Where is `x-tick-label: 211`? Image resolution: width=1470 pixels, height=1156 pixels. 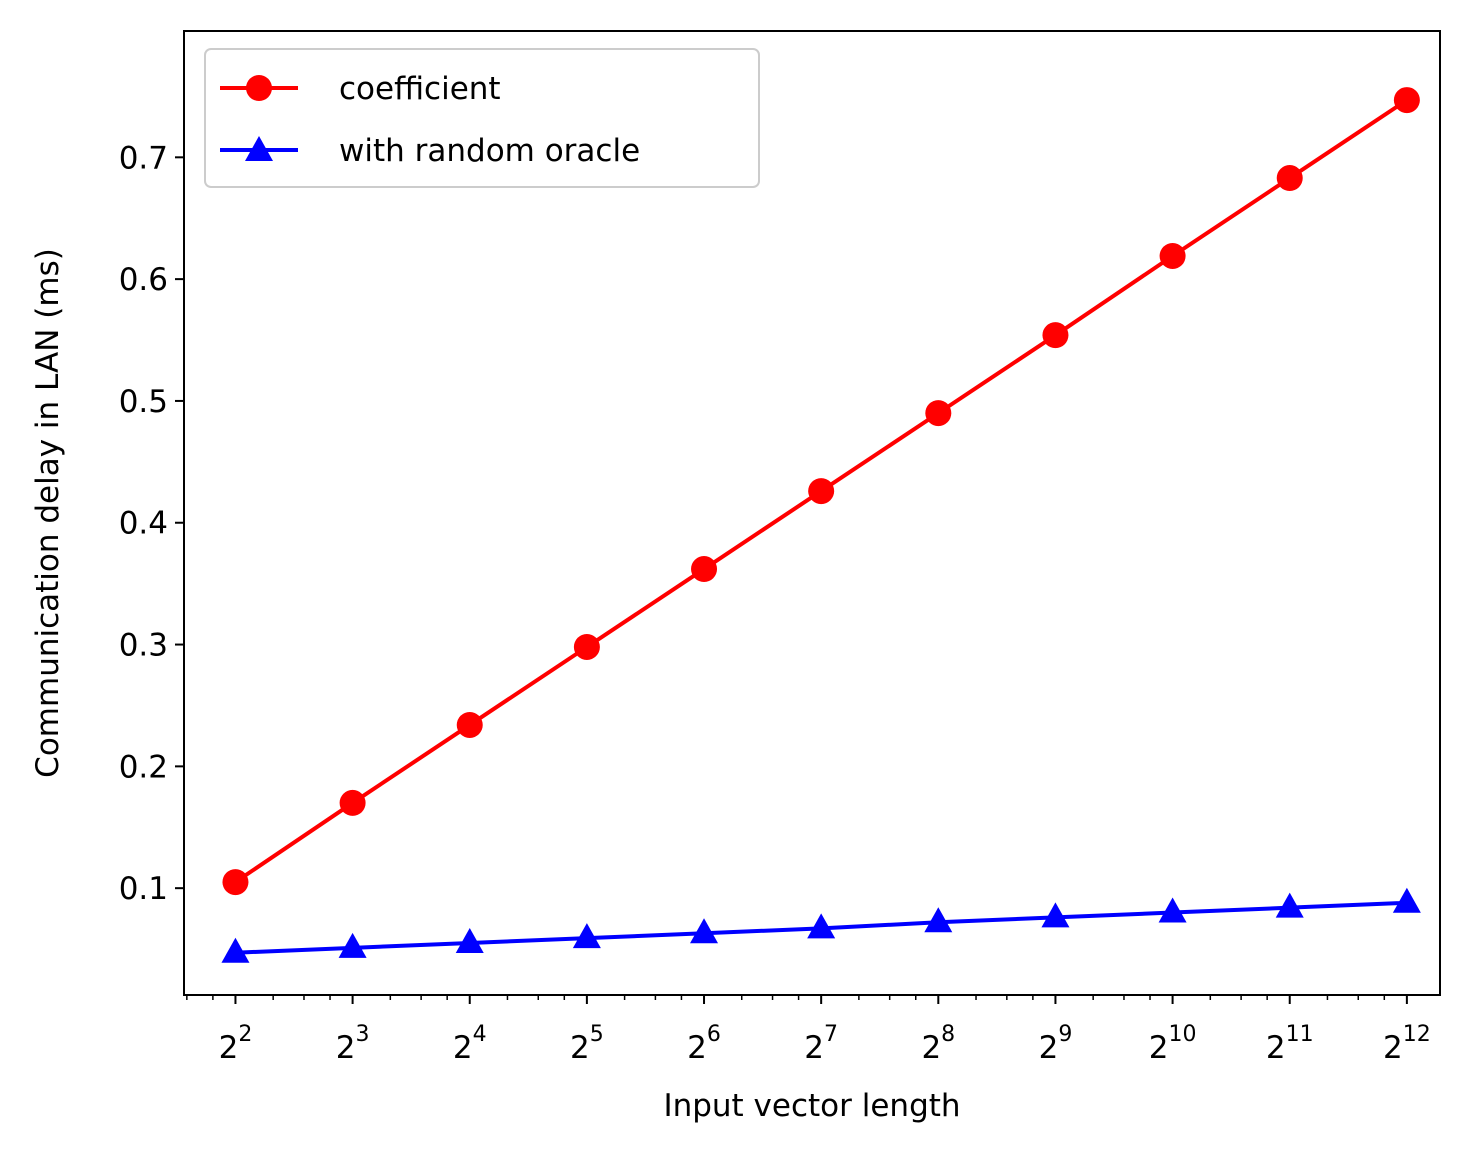 x-tick-label: 211 is located at coordinates (1290, 1044).